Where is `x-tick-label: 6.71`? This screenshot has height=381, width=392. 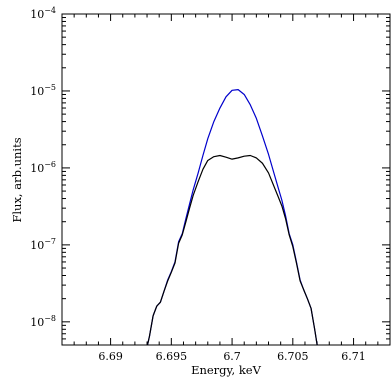
x-tick-label: 6.71 is located at coordinates (353, 356).